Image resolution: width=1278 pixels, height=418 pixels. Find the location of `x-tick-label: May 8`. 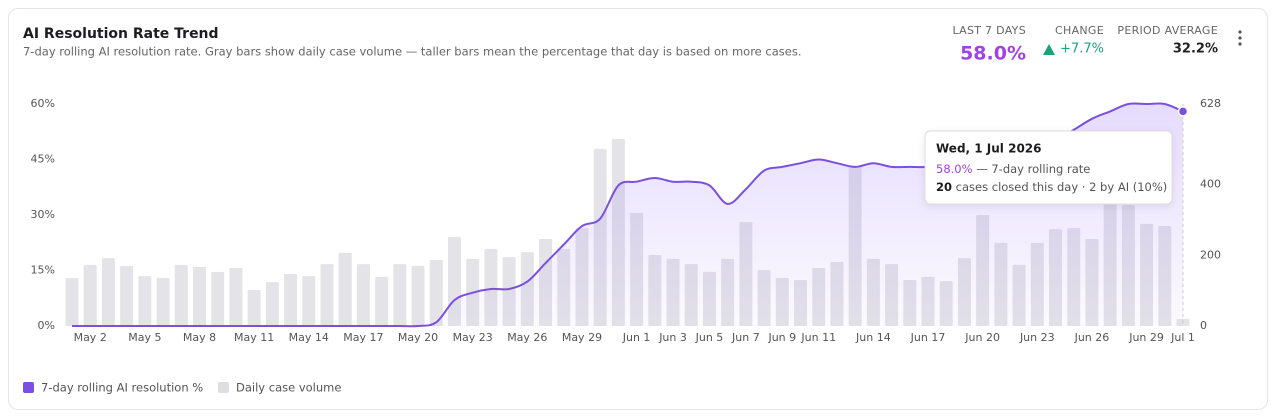

x-tick-label: May 8 is located at coordinates (199, 337).